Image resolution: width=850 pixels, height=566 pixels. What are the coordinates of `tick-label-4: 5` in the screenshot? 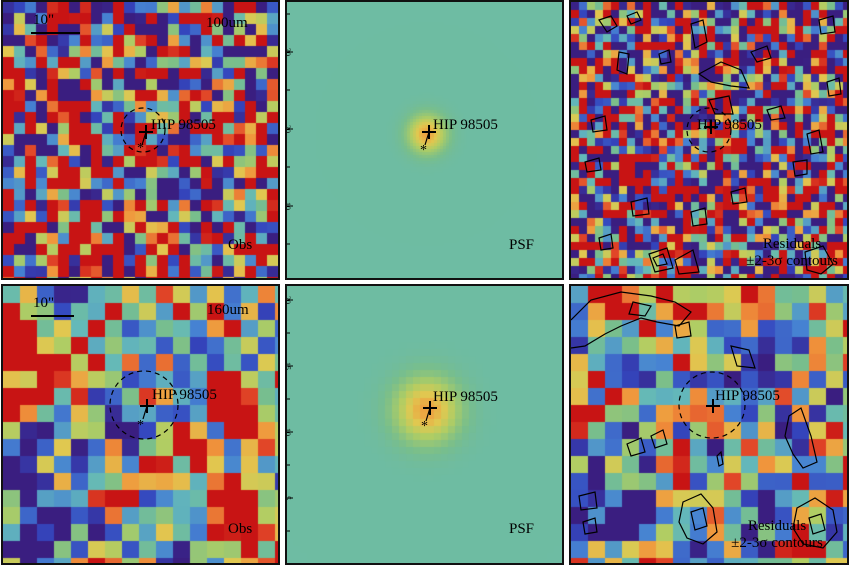 It's located at (289, 498).